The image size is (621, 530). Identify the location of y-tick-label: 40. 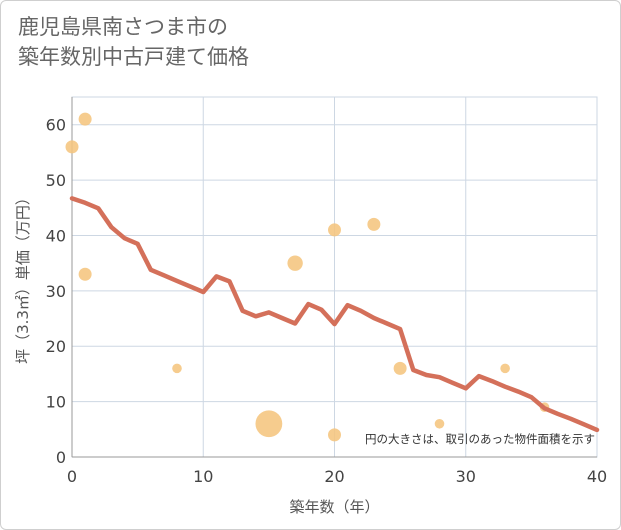
(56, 235).